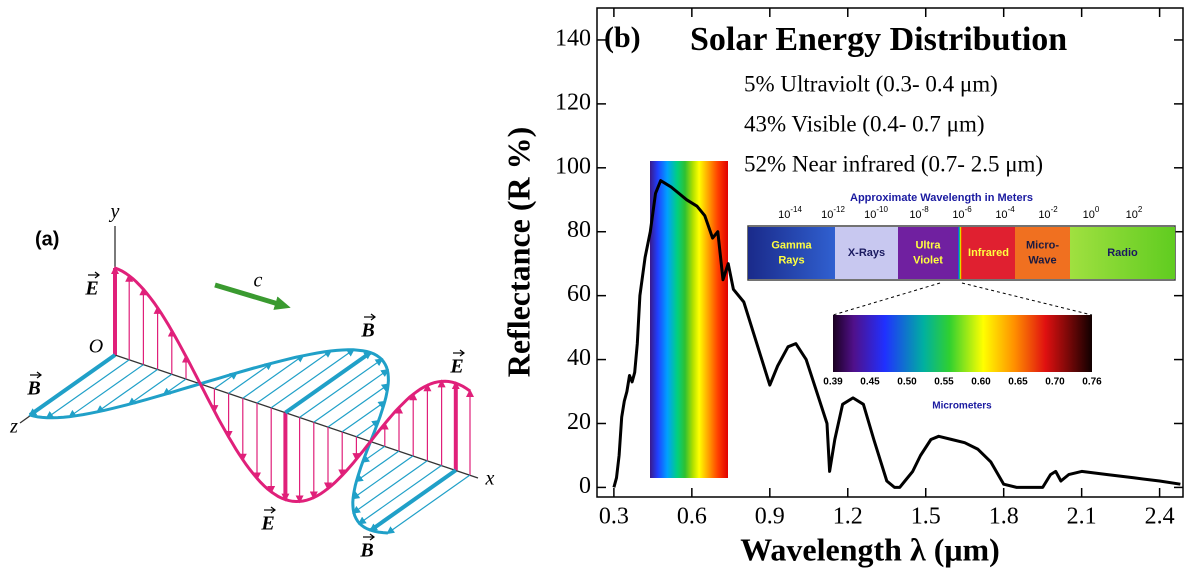  I want to click on b-field-wave, so click(209, 441).